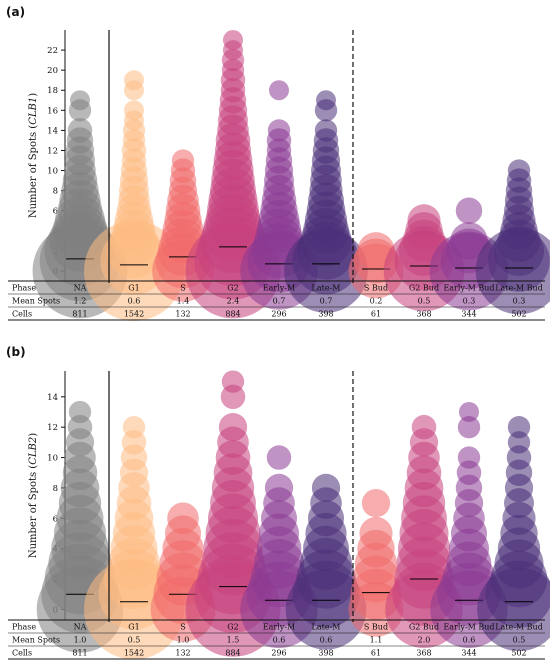 The width and height of the screenshot is (550, 666). What do you see at coordinates (376, 640) in the screenshot?
I see `mean-spots-value: 1.1` at bounding box center [376, 640].